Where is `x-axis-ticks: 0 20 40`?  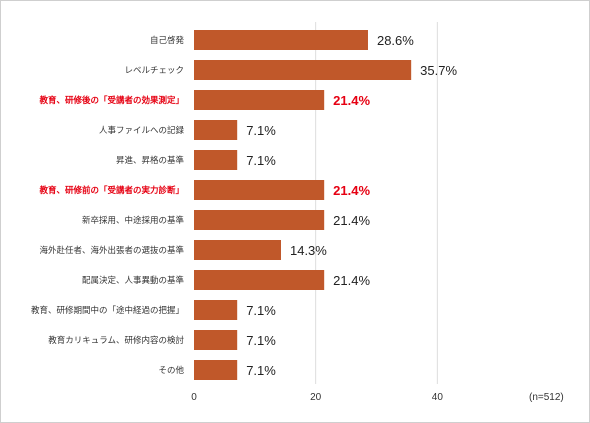
x-axis-ticks: 0 20 40 is located at coordinates (317, 397).